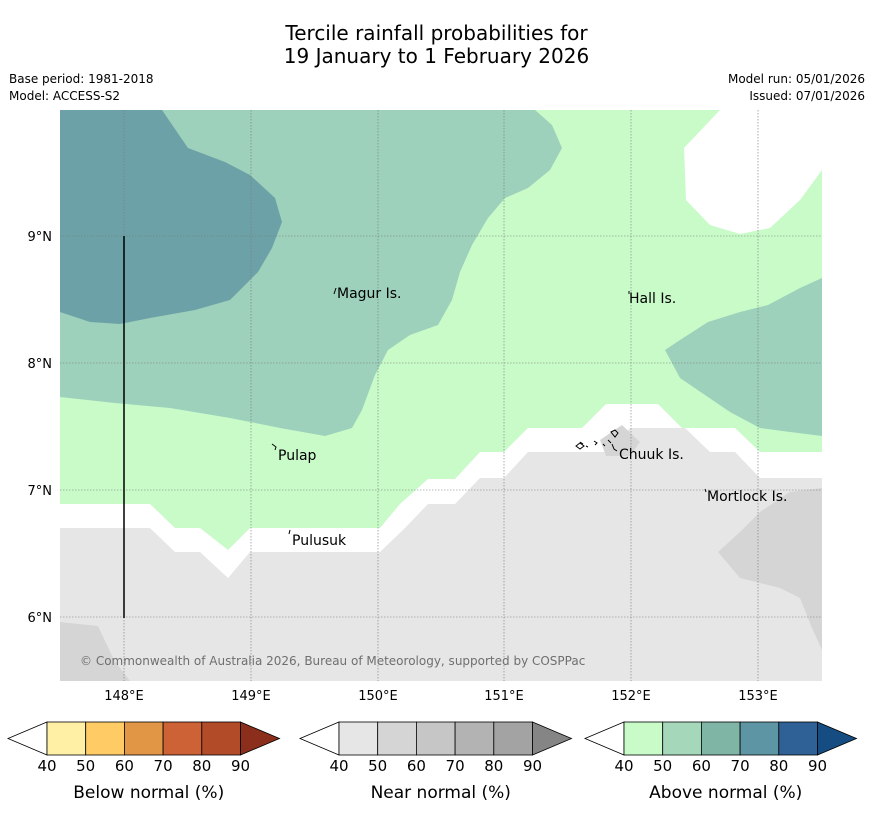 This screenshot has height=816, width=873. Describe the element at coordinates (251, 696) in the screenshot. I see `lon-tick: 149°E` at that location.